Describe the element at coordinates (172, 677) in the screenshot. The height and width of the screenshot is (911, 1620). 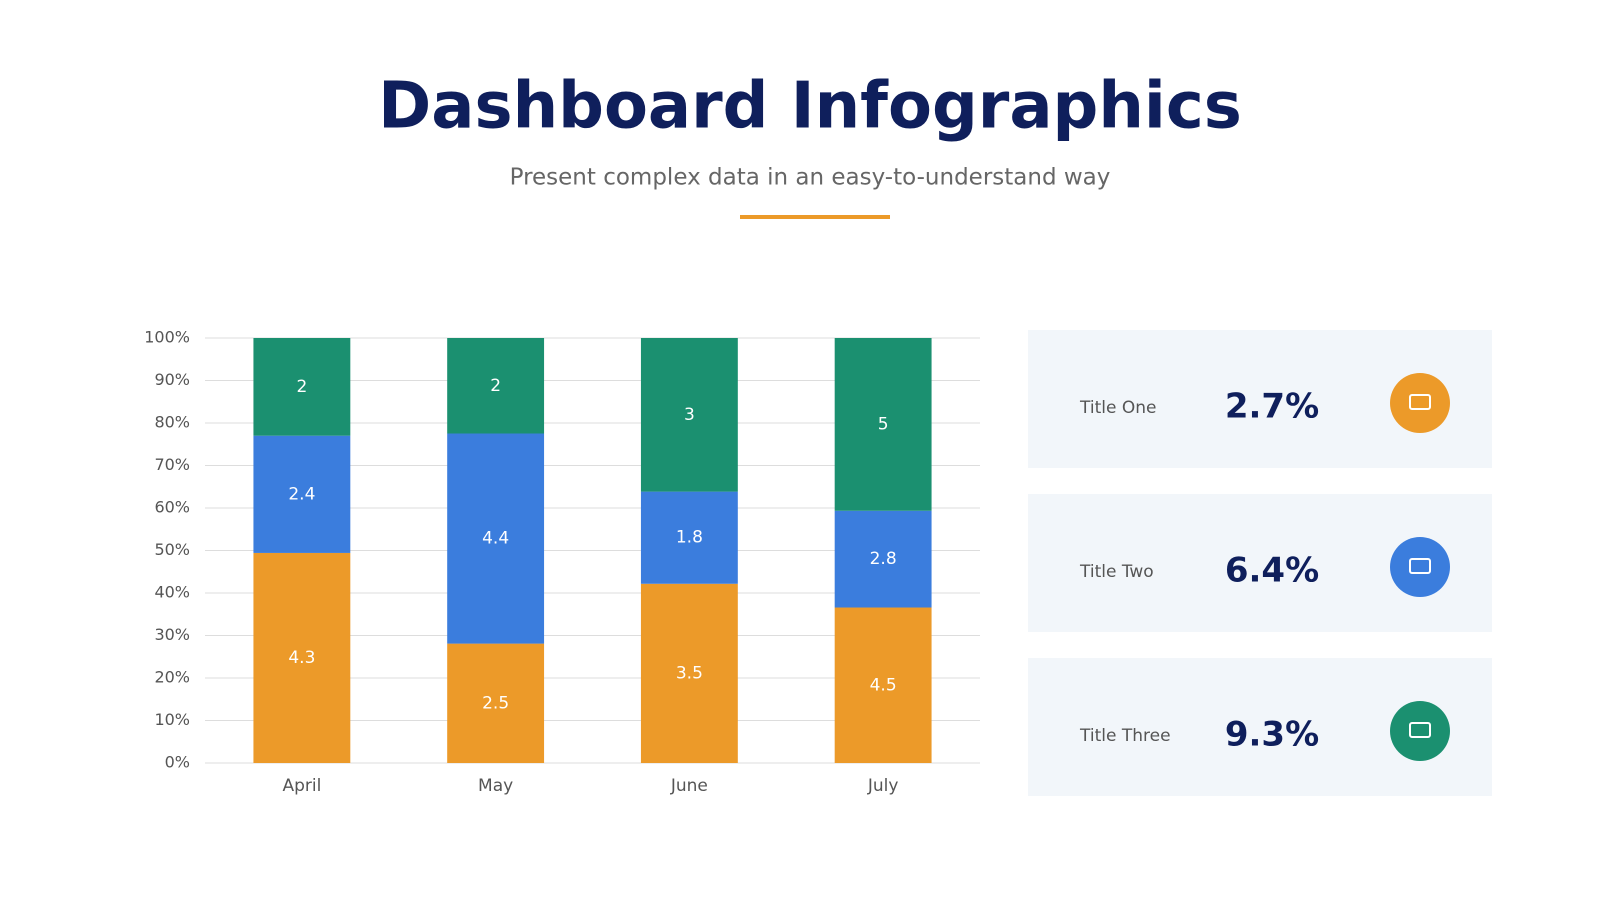
I see `y-tick-label: 20%` at that location.